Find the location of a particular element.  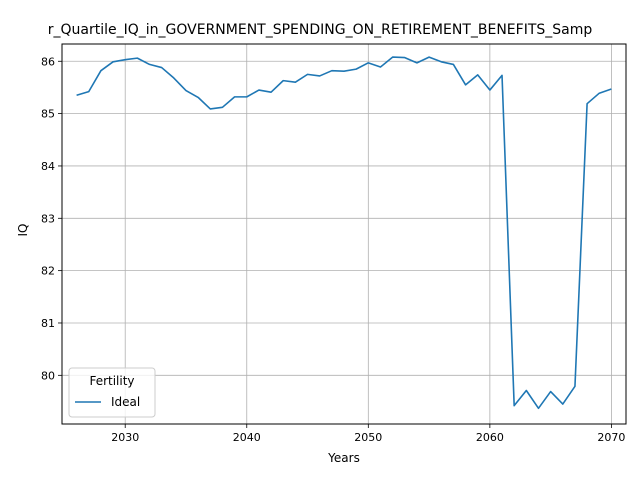

x-tick-label: 2070 is located at coordinates (611, 437).